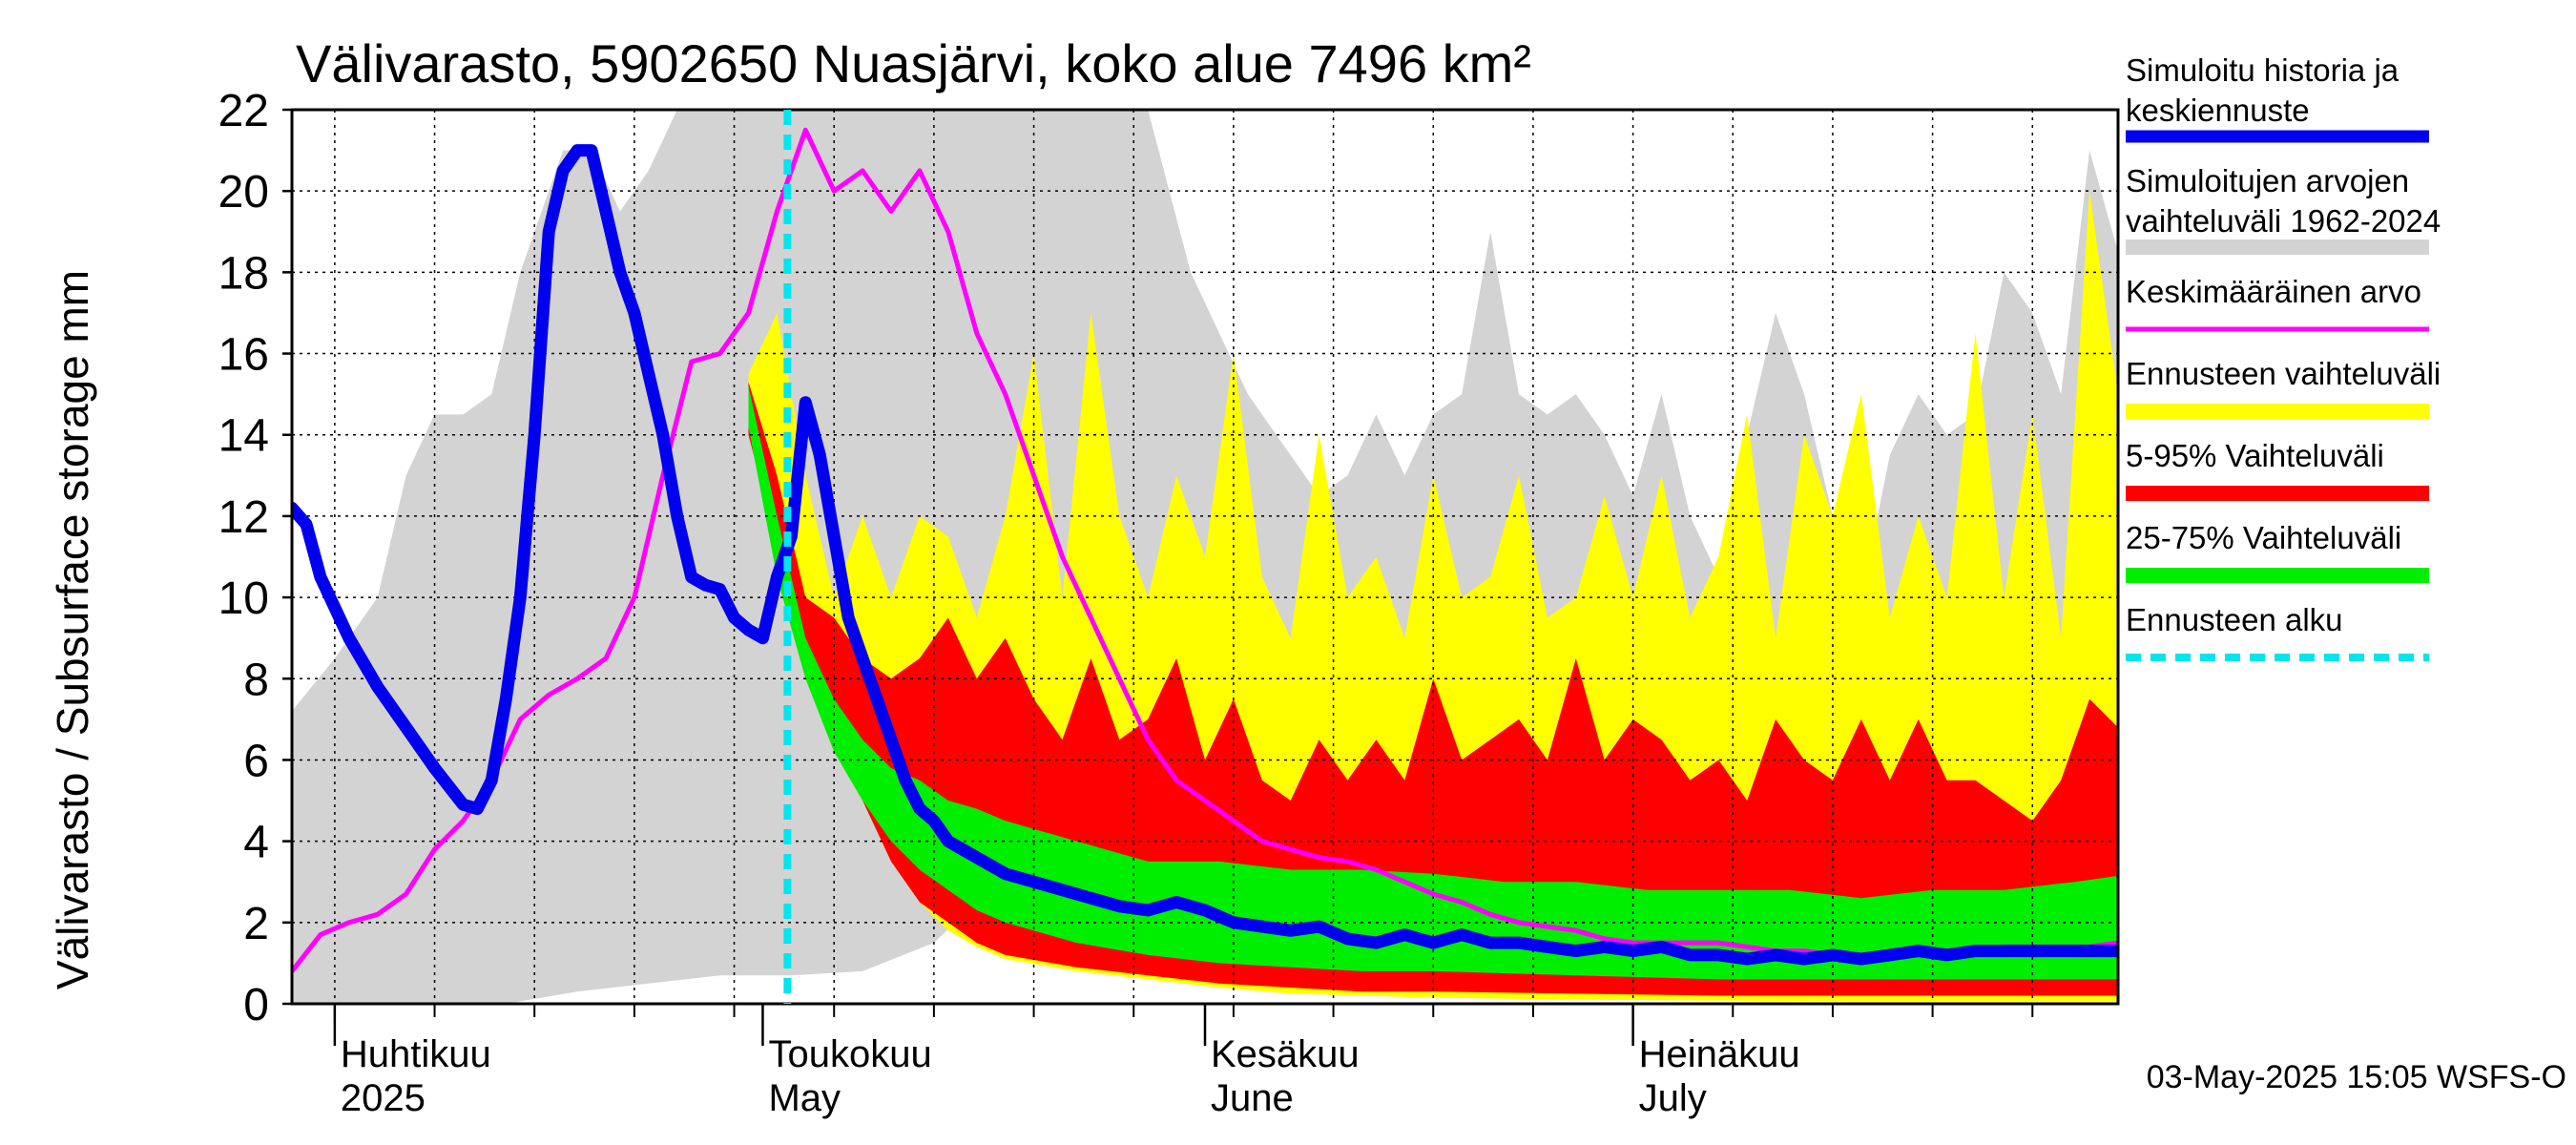 This screenshot has height=1145, width=2576. I want to click on month-label: Huhtikuu, so click(416, 1054).